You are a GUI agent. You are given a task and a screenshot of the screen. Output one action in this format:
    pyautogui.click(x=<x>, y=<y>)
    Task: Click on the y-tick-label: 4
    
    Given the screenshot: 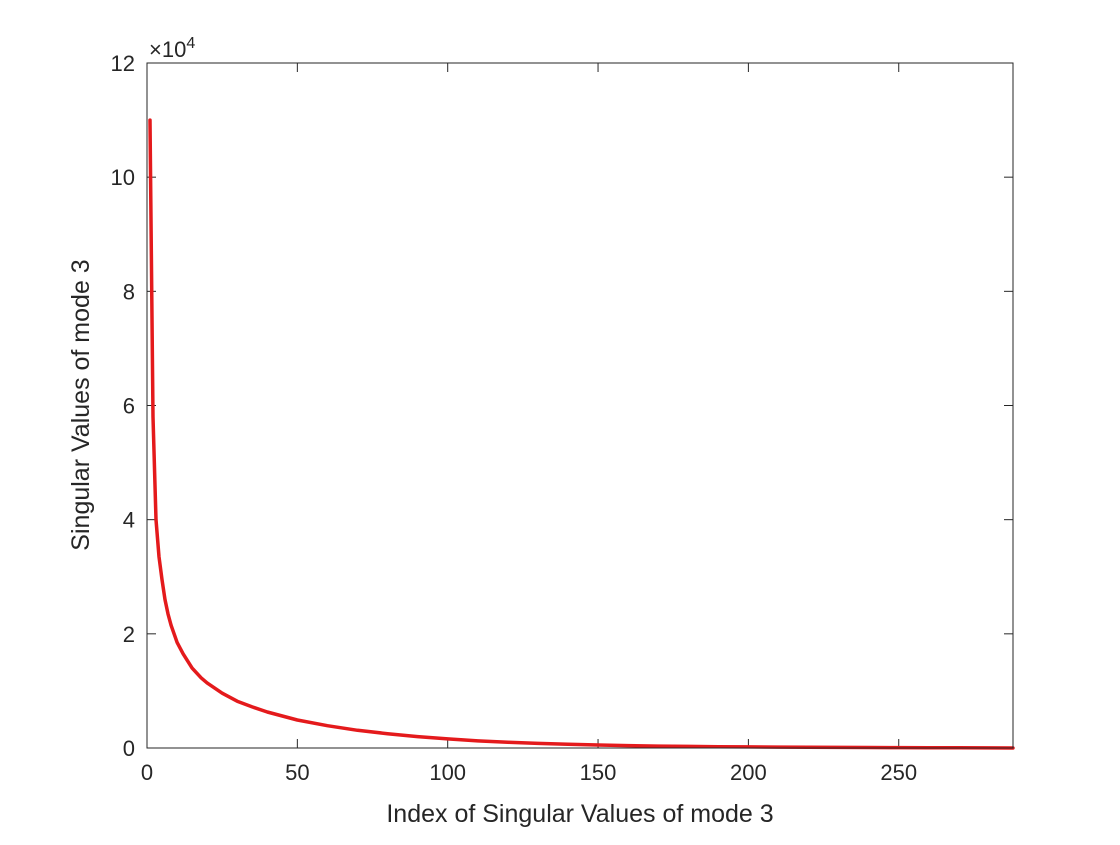 What is the action you would take?
    pyautogui.click(x=129, y=520)
    